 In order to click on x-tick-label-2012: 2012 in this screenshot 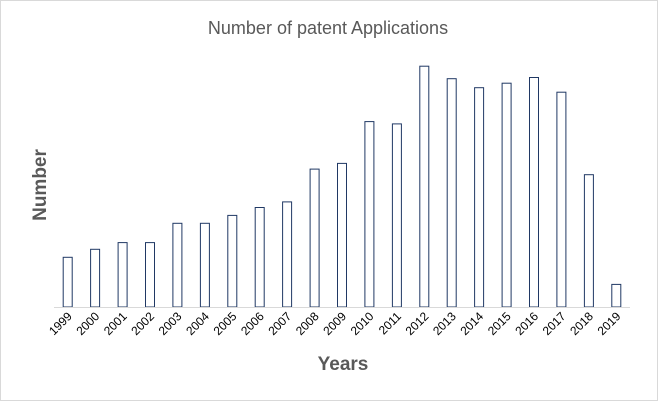, I will do `click(417, 323)`.